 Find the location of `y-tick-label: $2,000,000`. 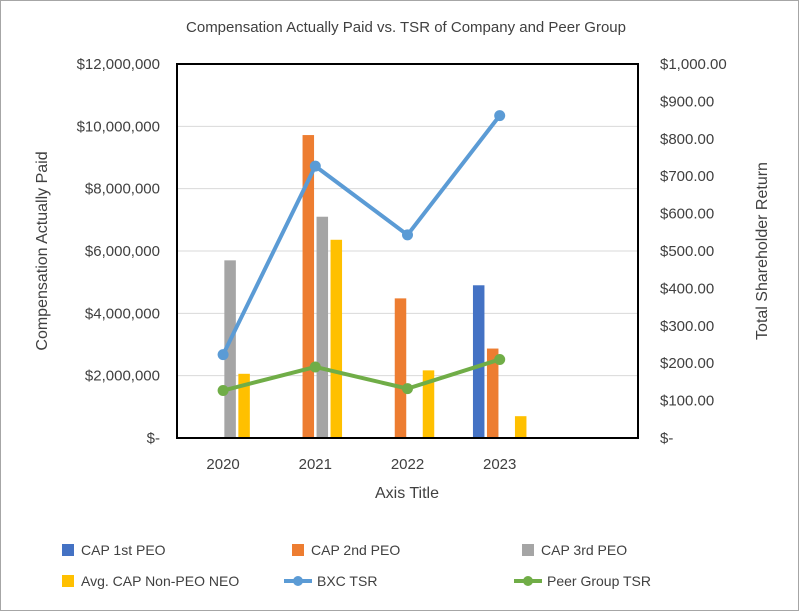

y-tick-label: $2,000,000 is located at coordinates (122, 376).